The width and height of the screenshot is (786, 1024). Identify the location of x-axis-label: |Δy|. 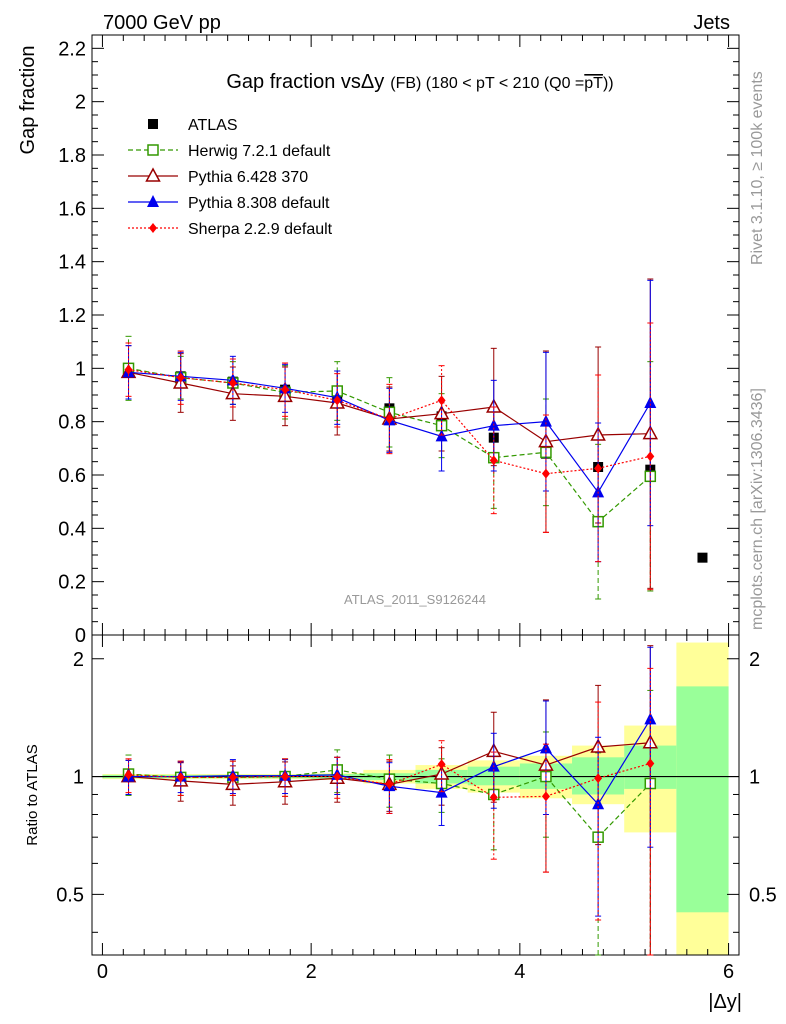
(725, 1002).